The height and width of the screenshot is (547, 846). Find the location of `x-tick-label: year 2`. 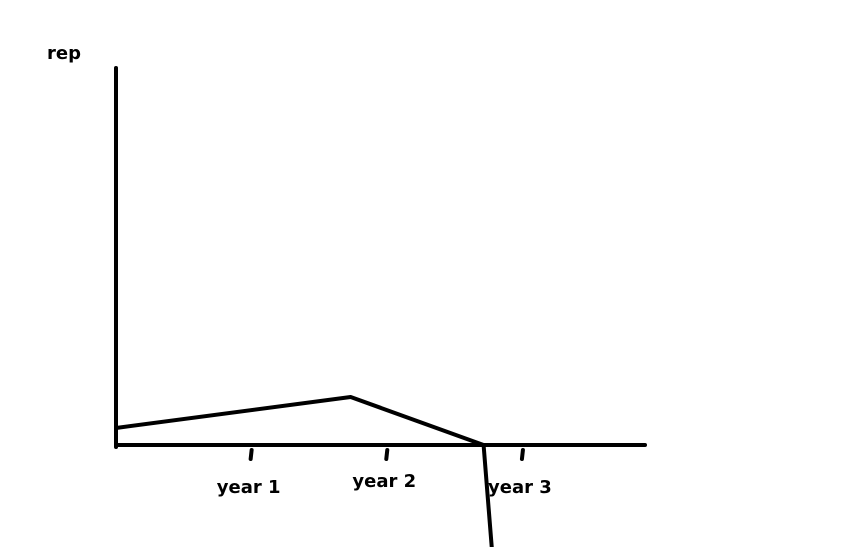

x-tick-label: year 2 is located at coordinates (384, 481).